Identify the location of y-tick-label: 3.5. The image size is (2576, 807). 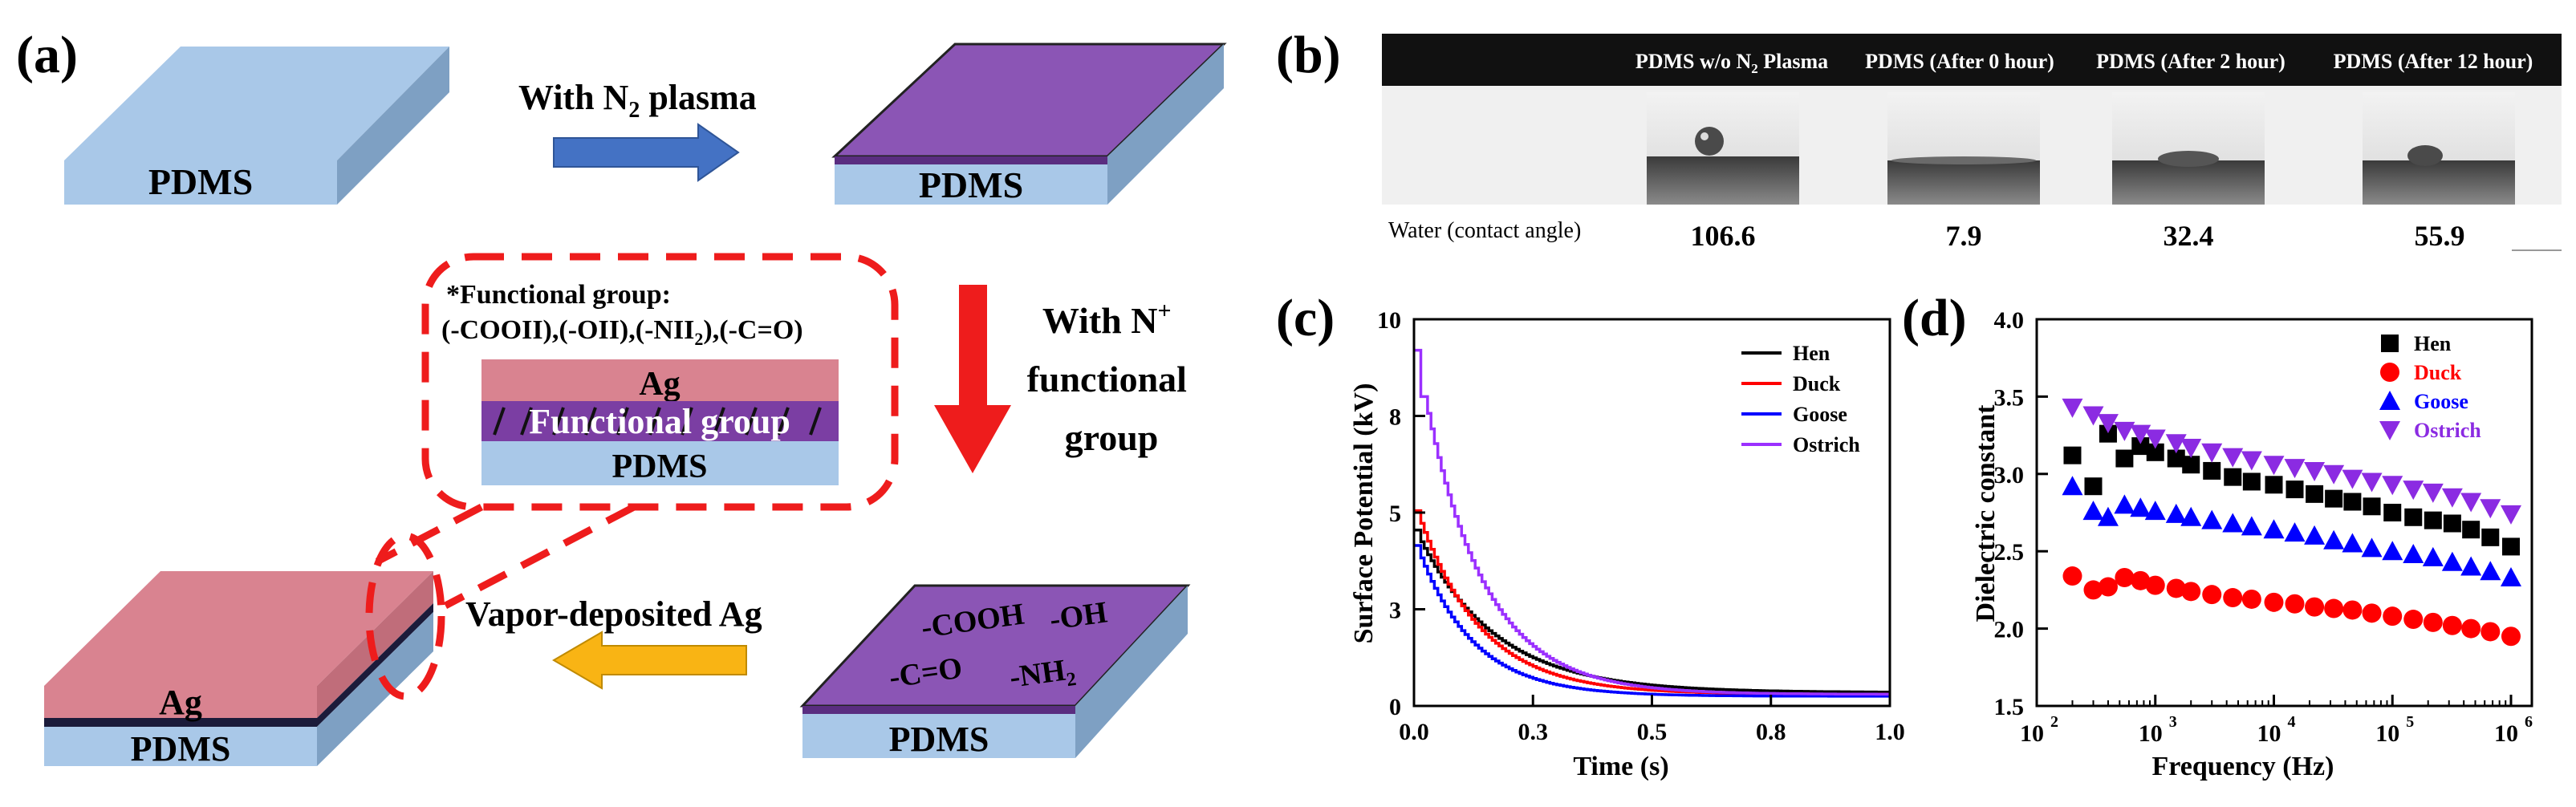
(2009, 397).